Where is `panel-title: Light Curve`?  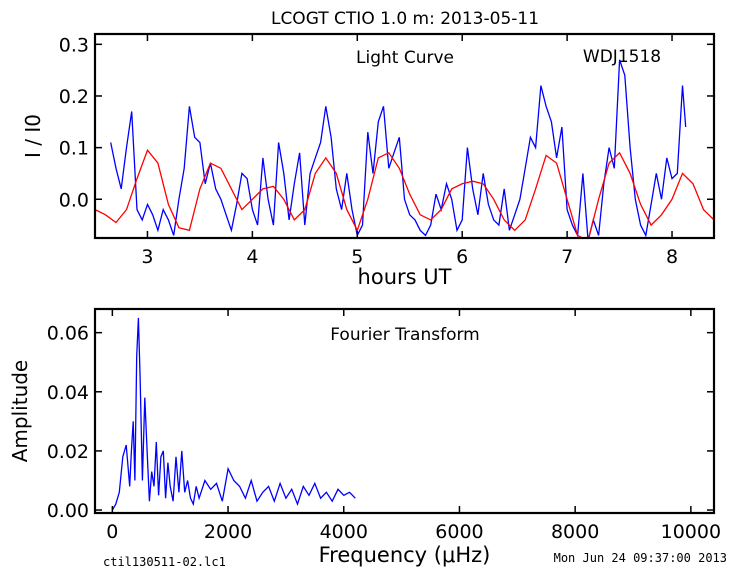
panel-title: Light Curve is located at coordinates (405, 58).